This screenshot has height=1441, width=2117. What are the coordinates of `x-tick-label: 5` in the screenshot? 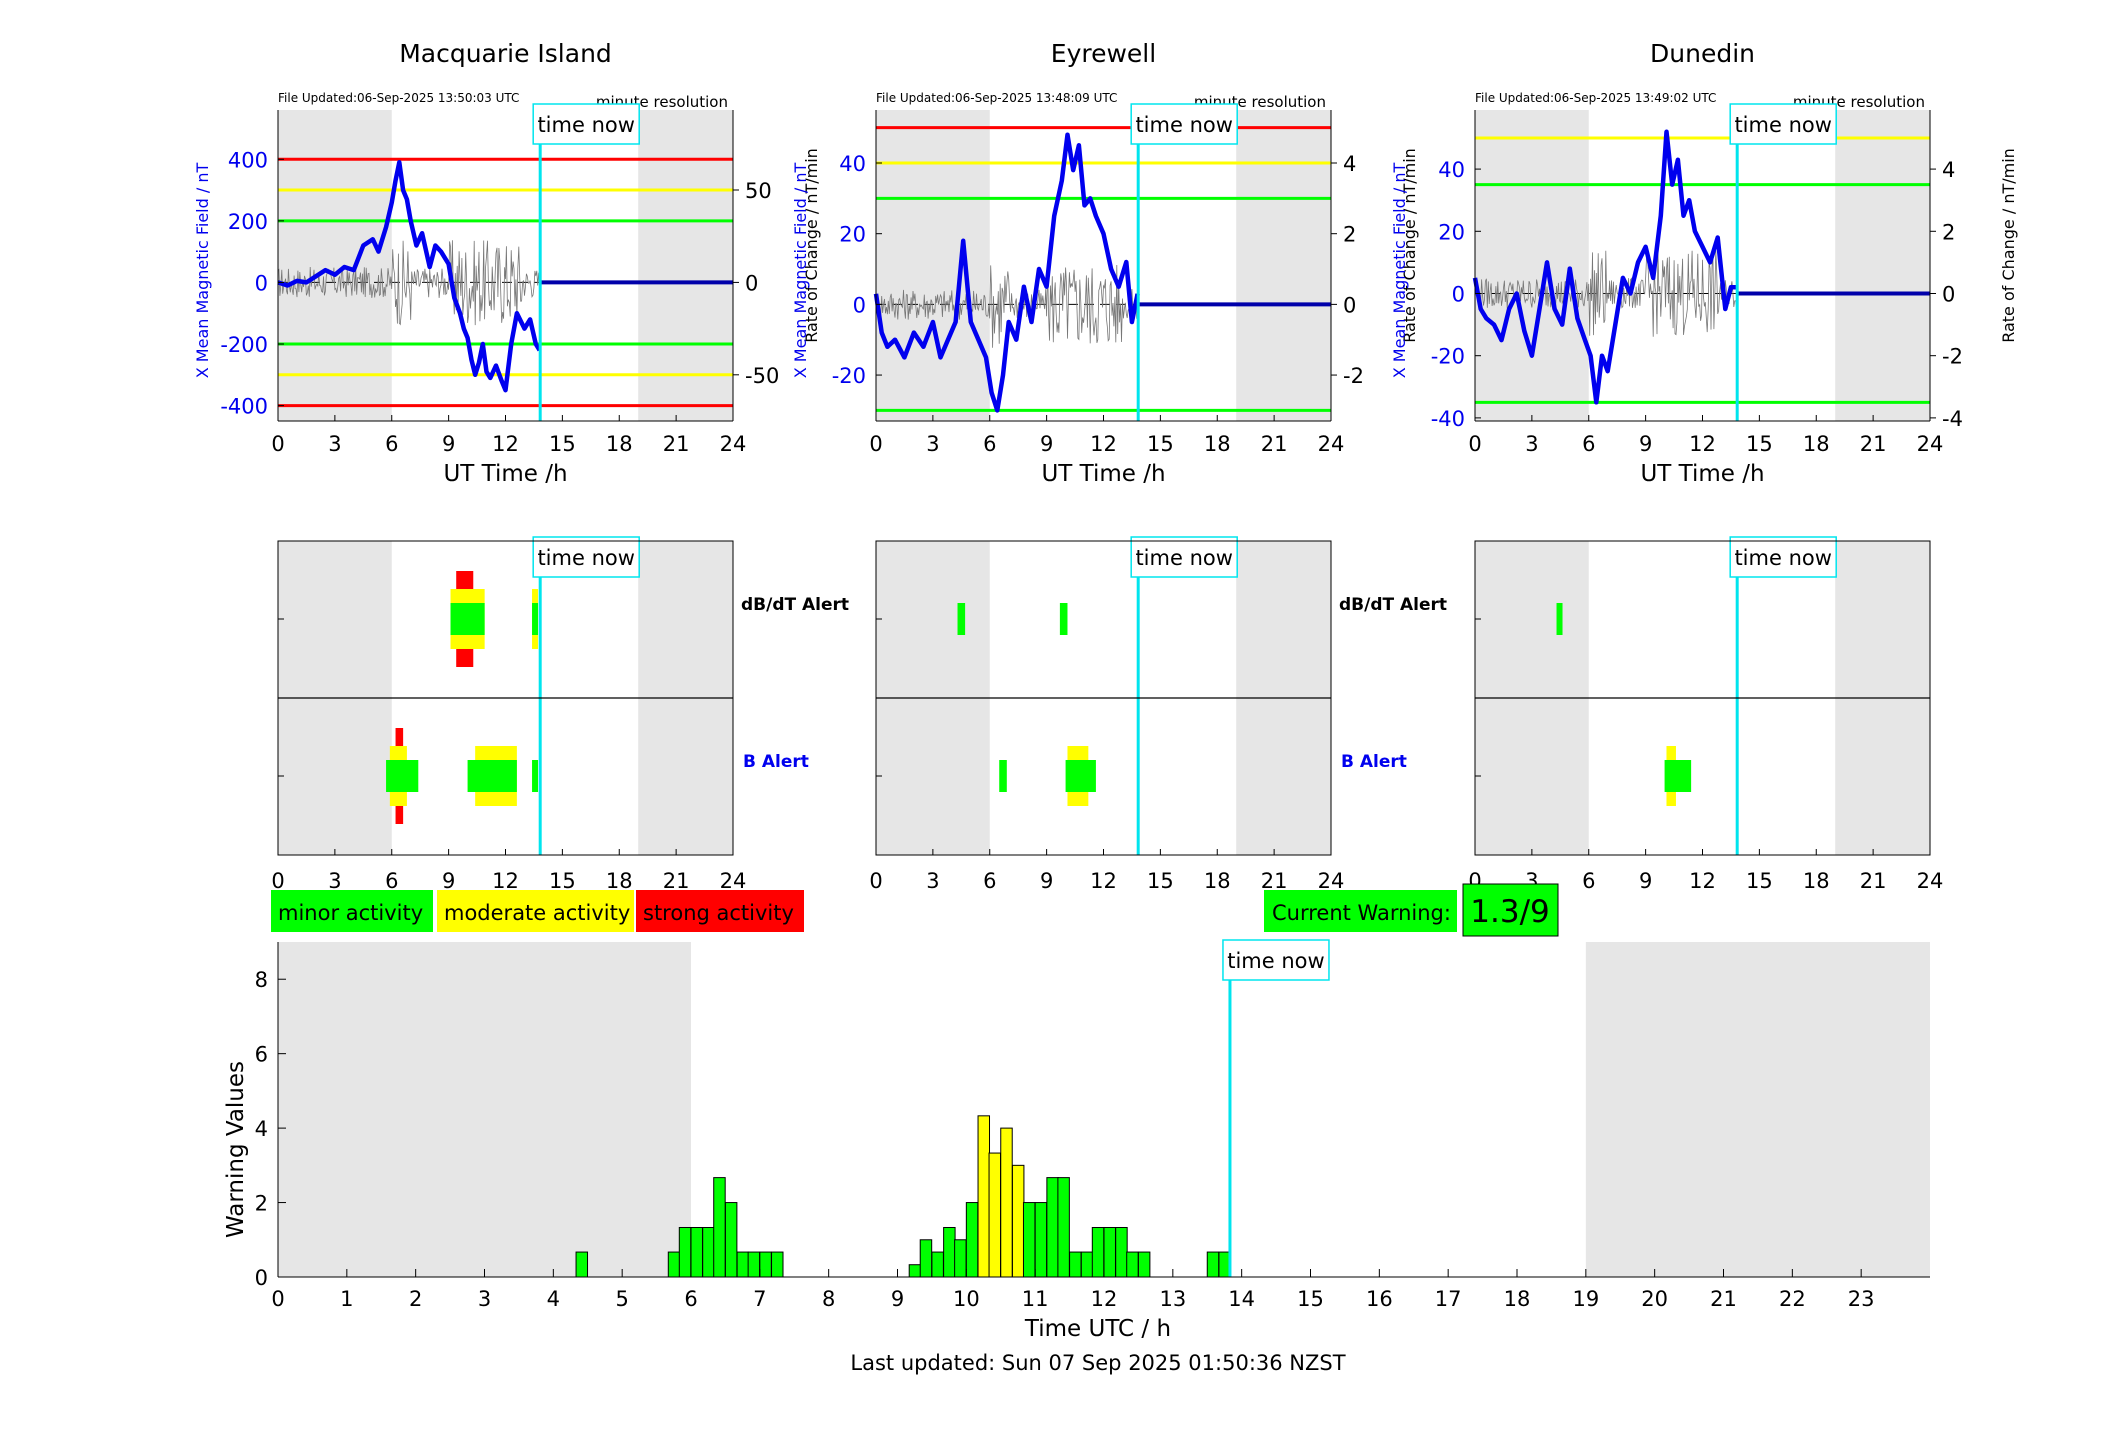 It's located at (621, 1299).